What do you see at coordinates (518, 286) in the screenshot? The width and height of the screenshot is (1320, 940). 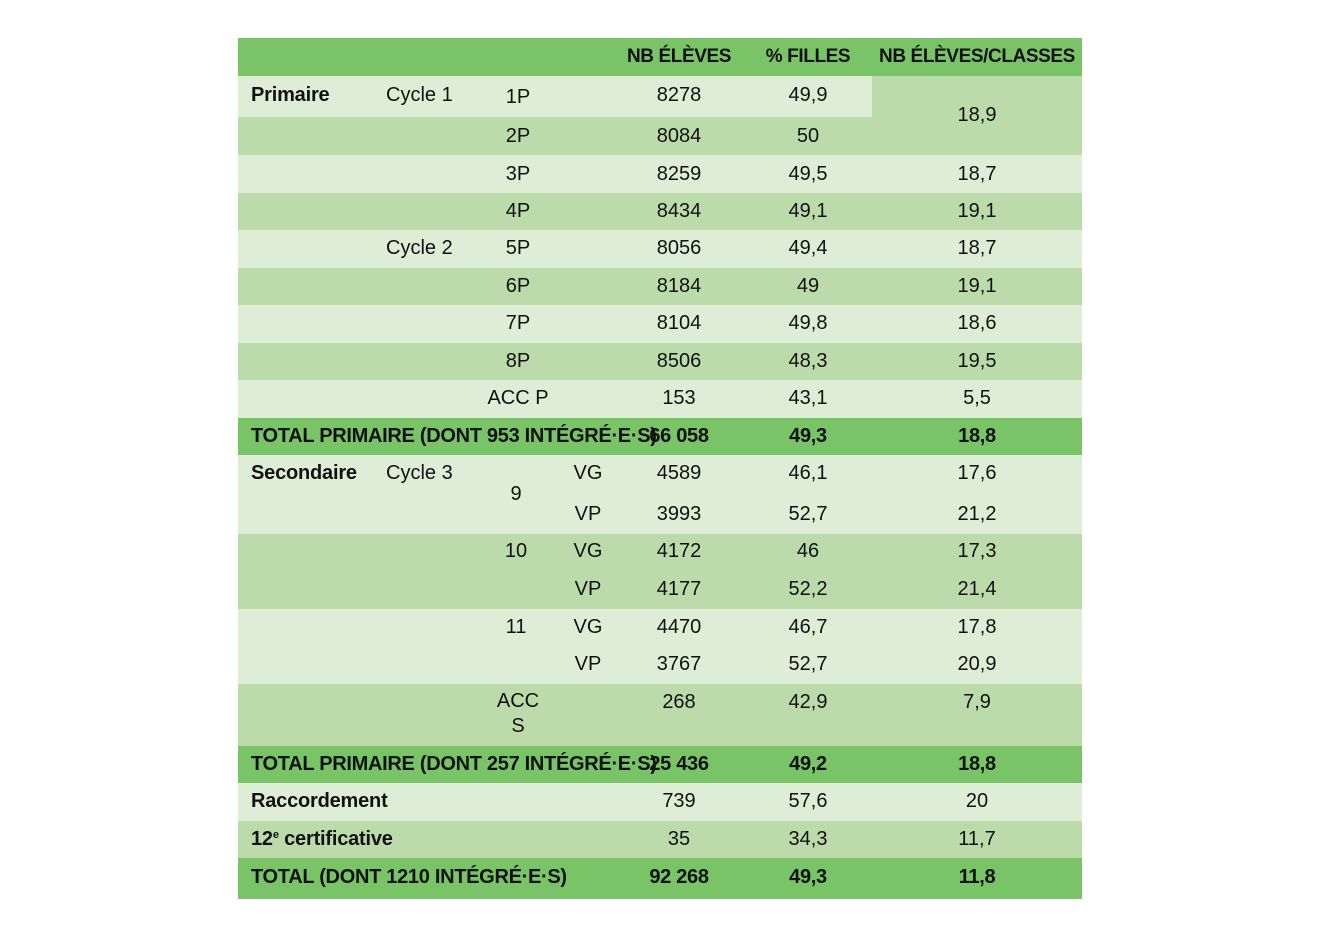 I see `grade-cell: 6P` at bounding box center [518, 286].